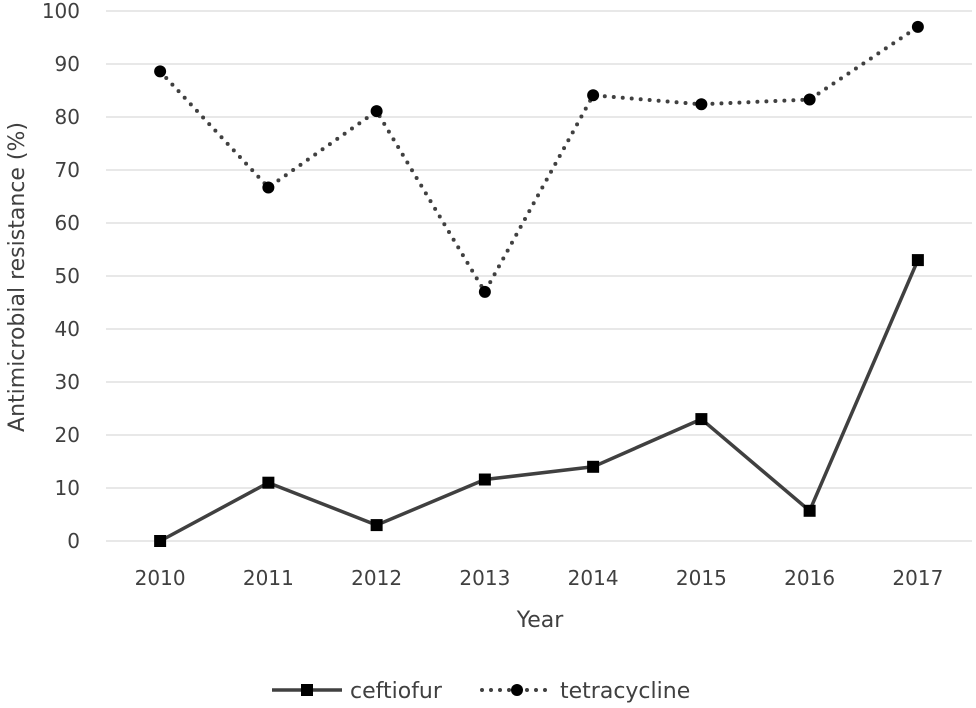  I want to click on legend-item-ceftiofur: ceftiofur, so click(357, 691).